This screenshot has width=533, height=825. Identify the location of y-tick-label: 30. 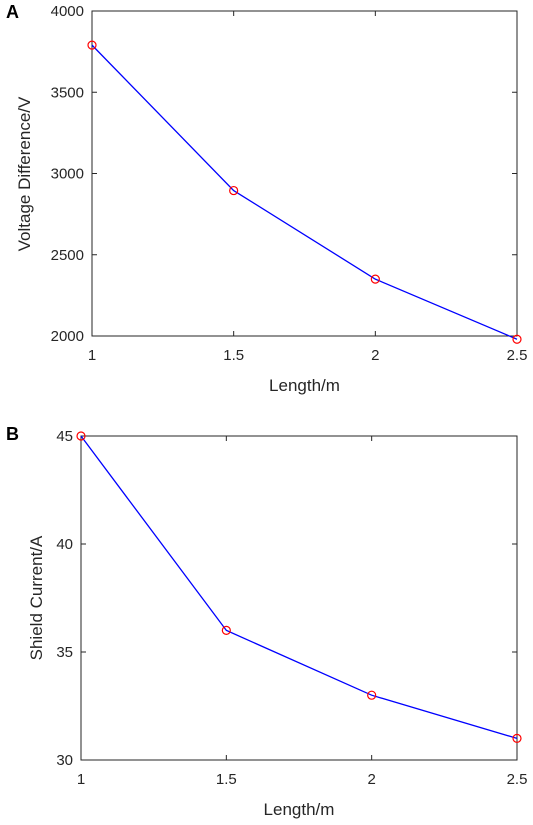
(64, 760).